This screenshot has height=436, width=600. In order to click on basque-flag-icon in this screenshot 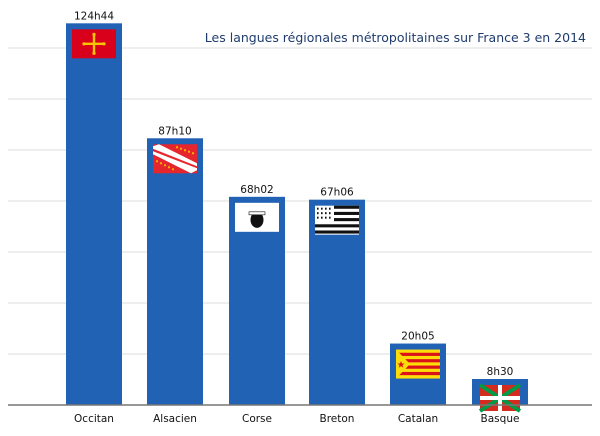, I will do `click(500, 398)`.